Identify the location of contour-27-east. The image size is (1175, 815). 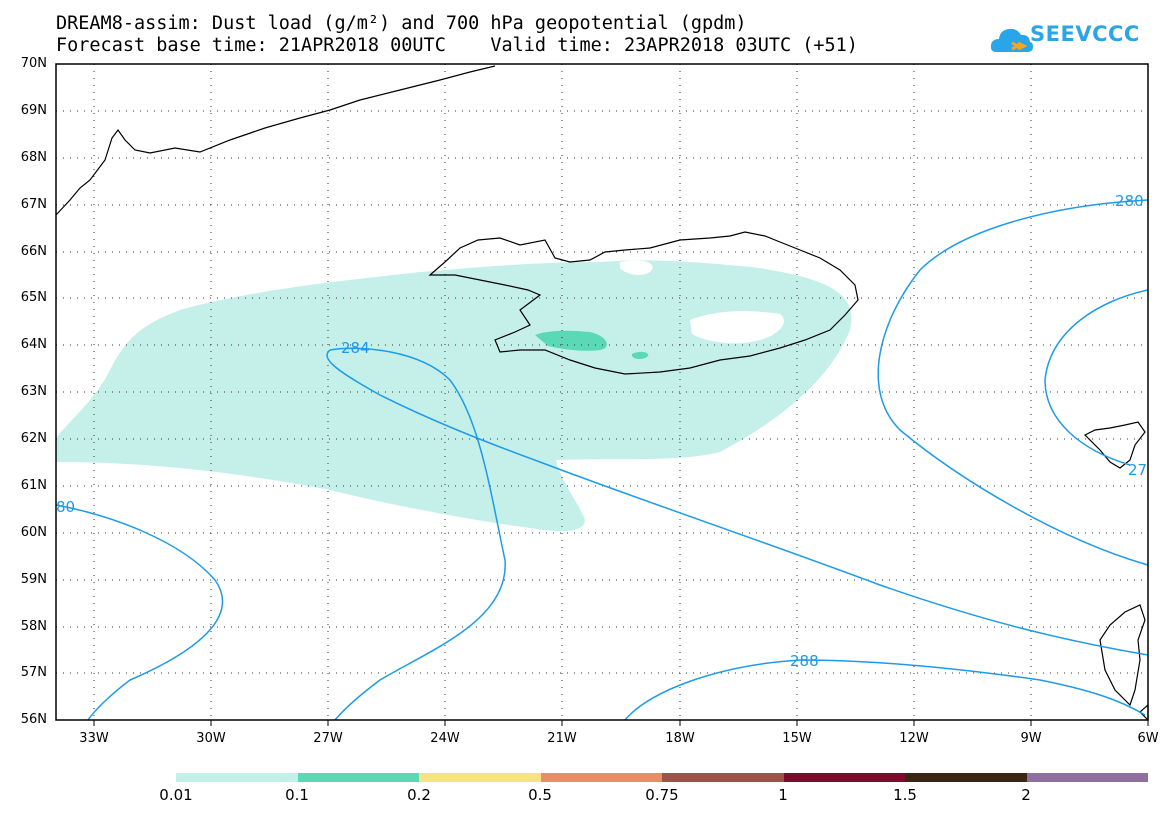
(1096, 377).